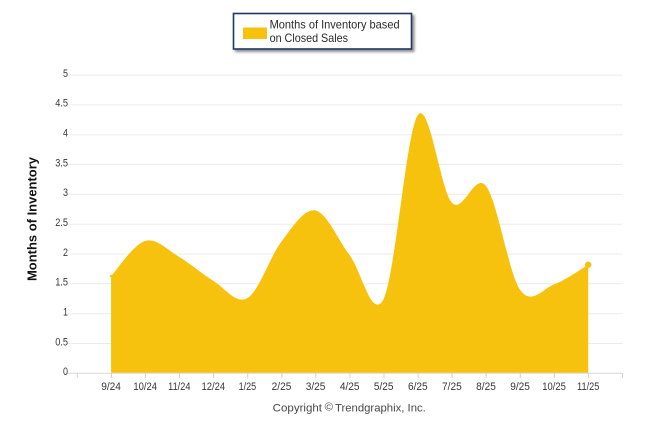 The image size is (646, 439). What do you see at coordinates (61, 223) in the screenshot?
I see `svg-text: 2.5` at bounding box center [61, 223].